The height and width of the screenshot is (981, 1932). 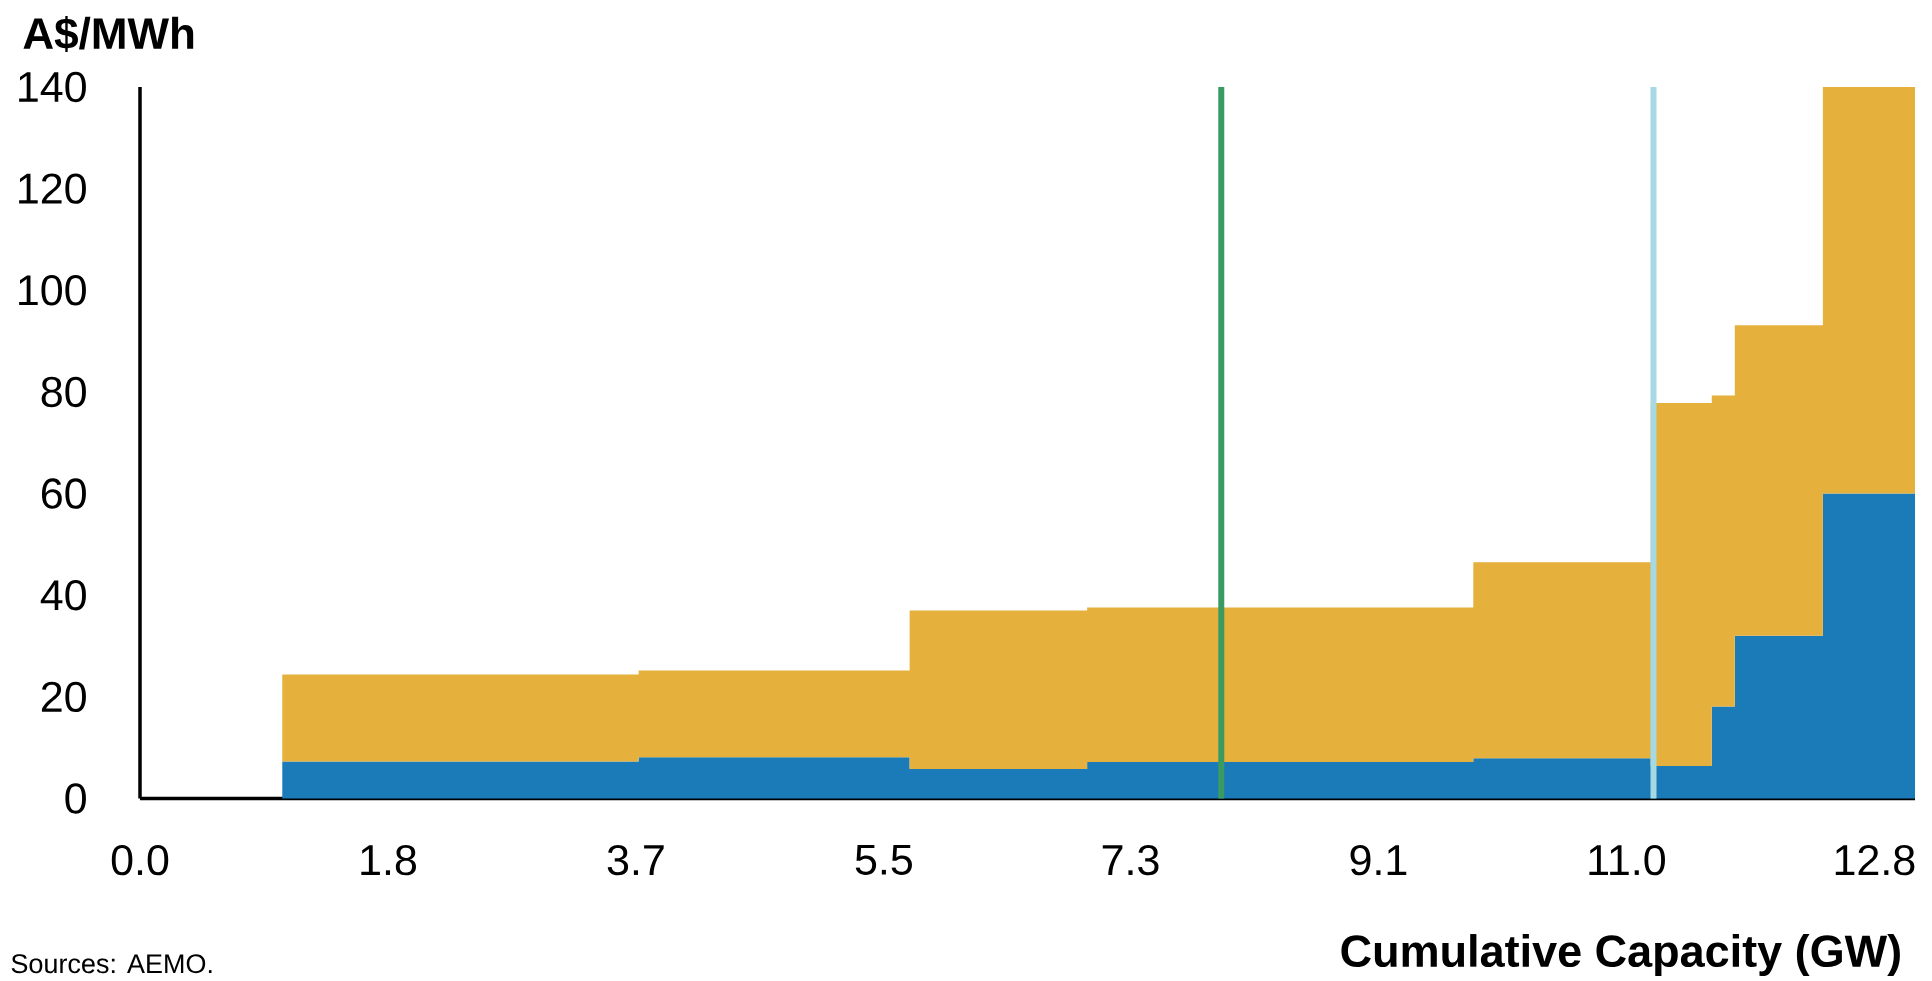 What do you see at coordinates (1627, 860) in the screenshot?
I see `x-tick-label: 11.0` at bounding box center [1627, 860].